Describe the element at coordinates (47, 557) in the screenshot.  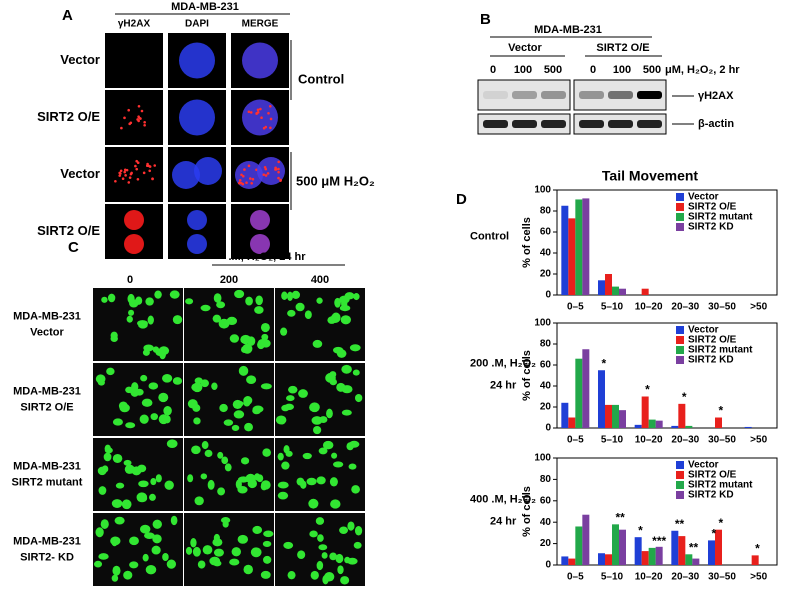
I see `row-label: SIRT2- KD` at that location.